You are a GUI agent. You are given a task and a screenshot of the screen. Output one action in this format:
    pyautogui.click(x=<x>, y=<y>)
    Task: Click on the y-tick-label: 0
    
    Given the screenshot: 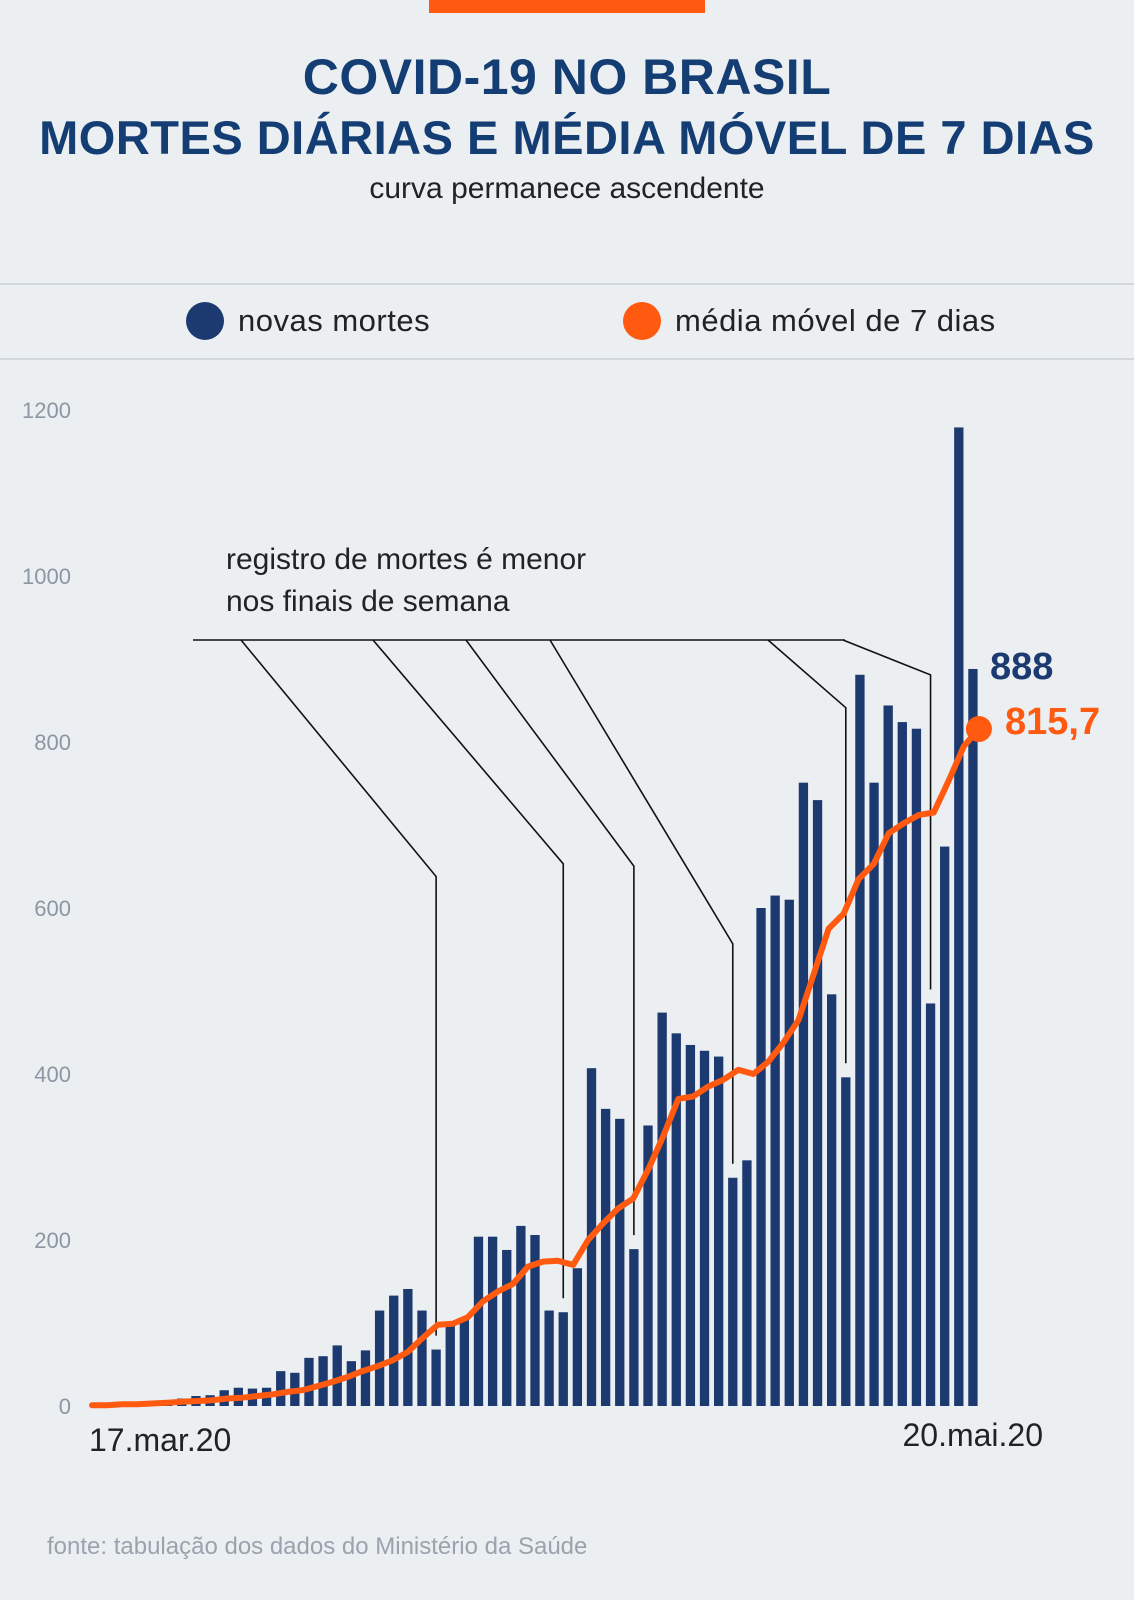 What is the action you would take?
    pyautogui.click(x=65, y=1406)
    